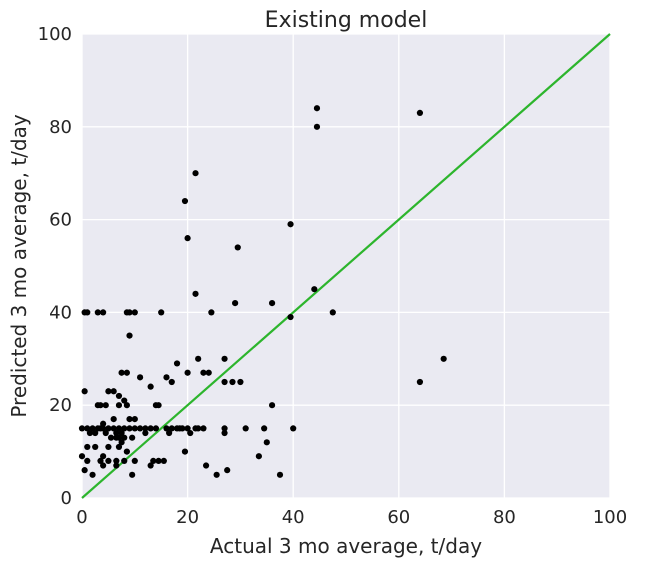  Describe the element at coordinates (610, 517) in the screenshot. I see `x-tick-label: 100` at that location.